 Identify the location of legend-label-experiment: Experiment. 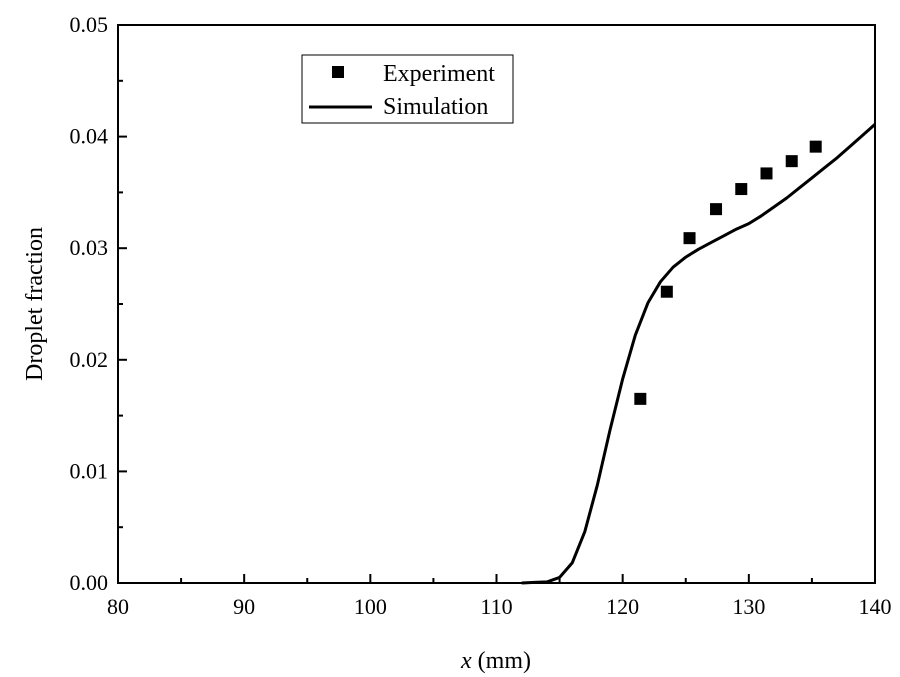
(439, 74).